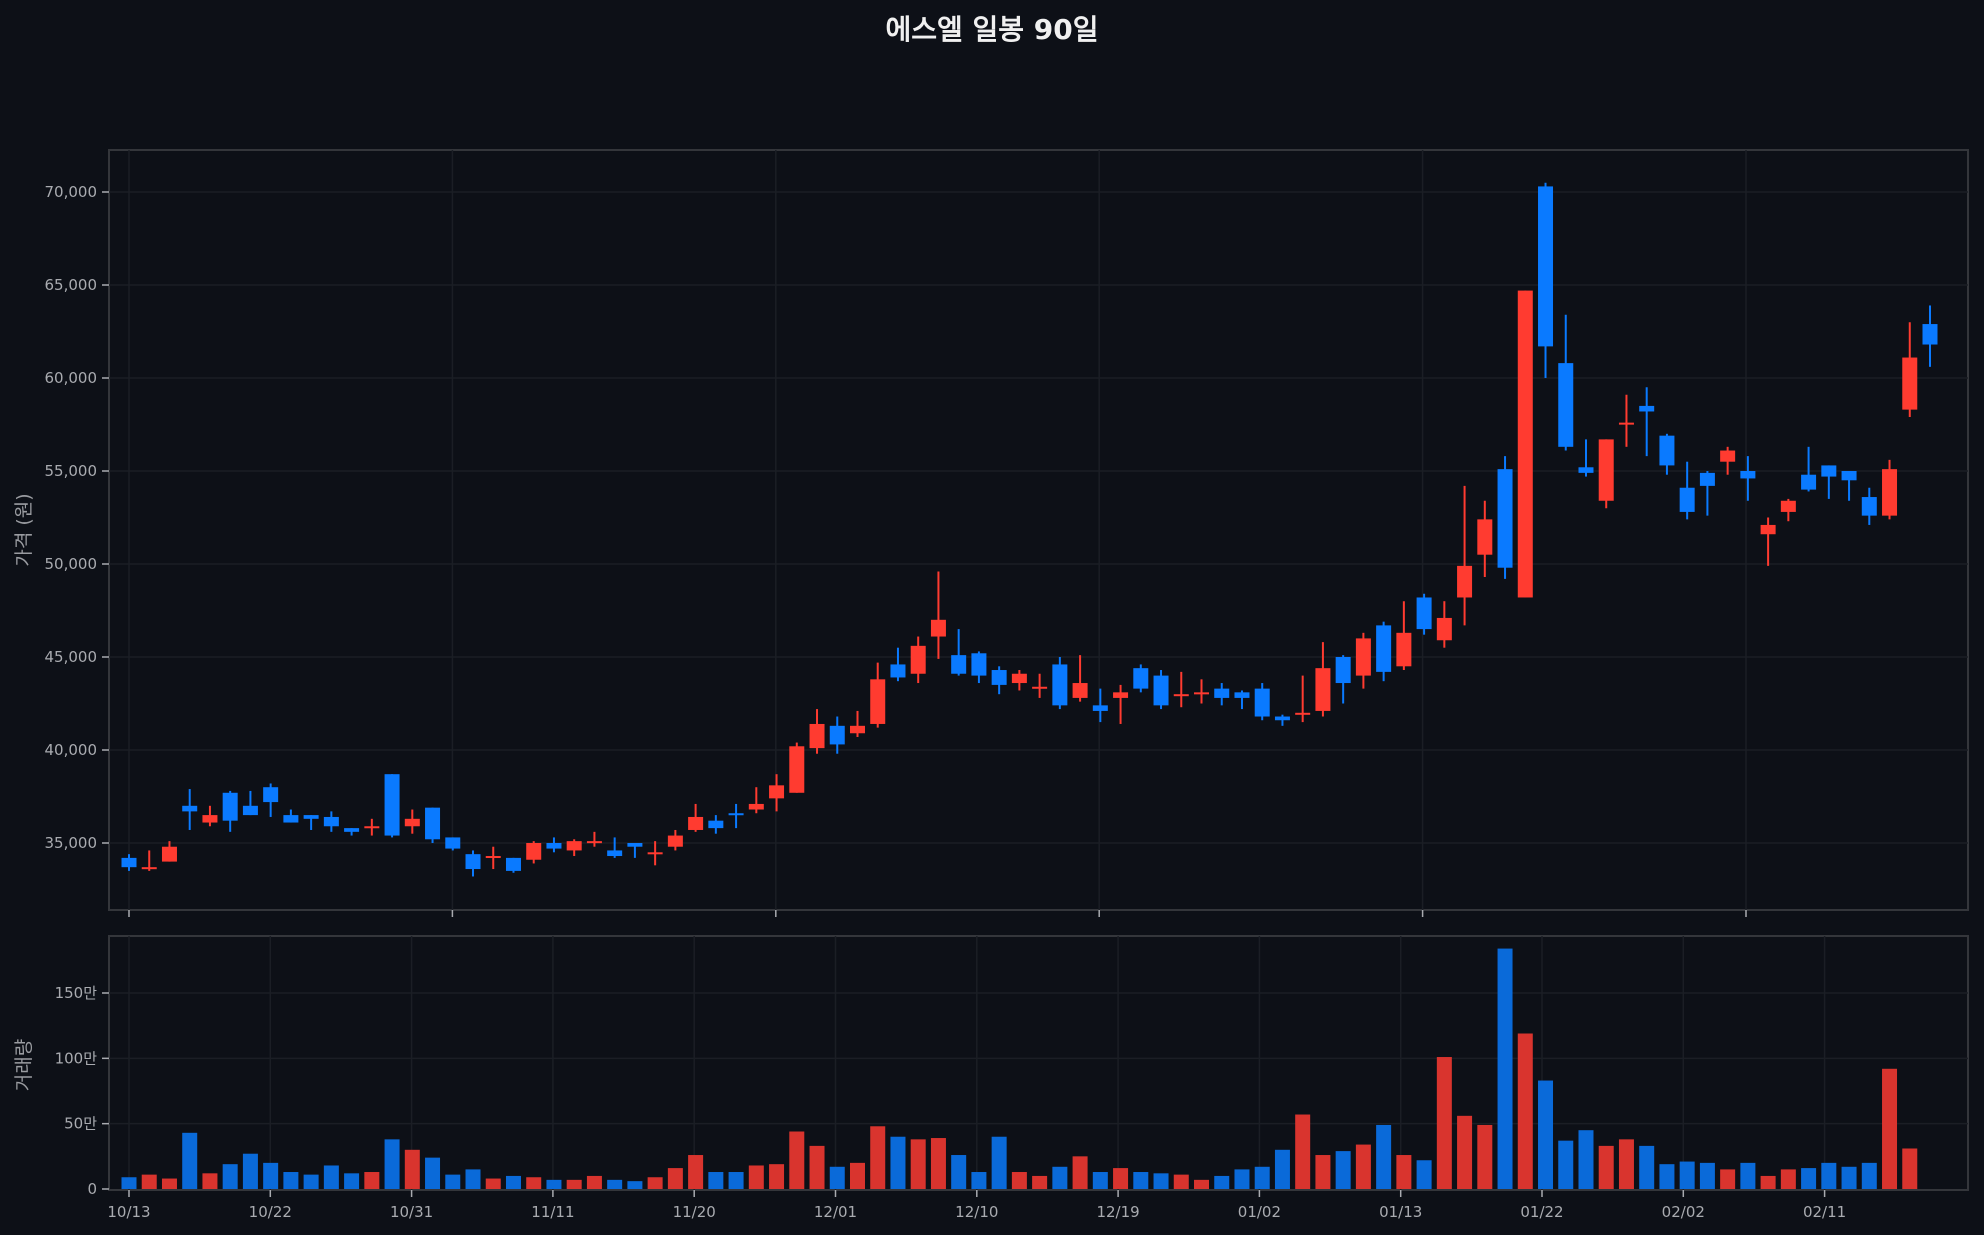 This screenshot has height=1235, width=1984. I want to click on price-ytick-label: 60,000, so click(71, 378).